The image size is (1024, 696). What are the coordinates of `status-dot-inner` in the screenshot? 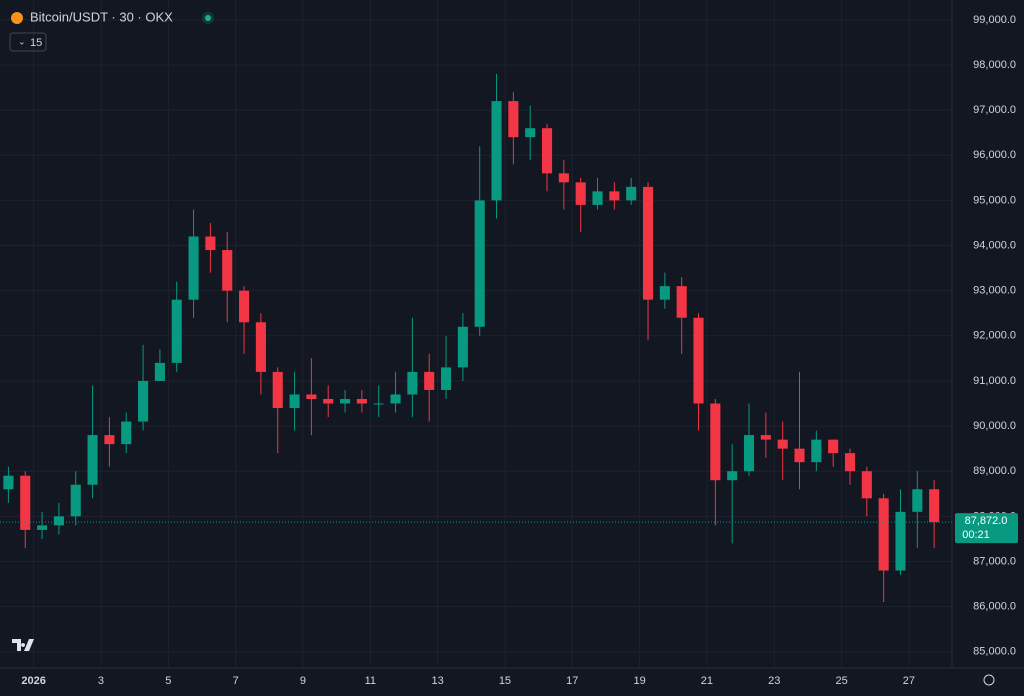 It's located at (208, 18).